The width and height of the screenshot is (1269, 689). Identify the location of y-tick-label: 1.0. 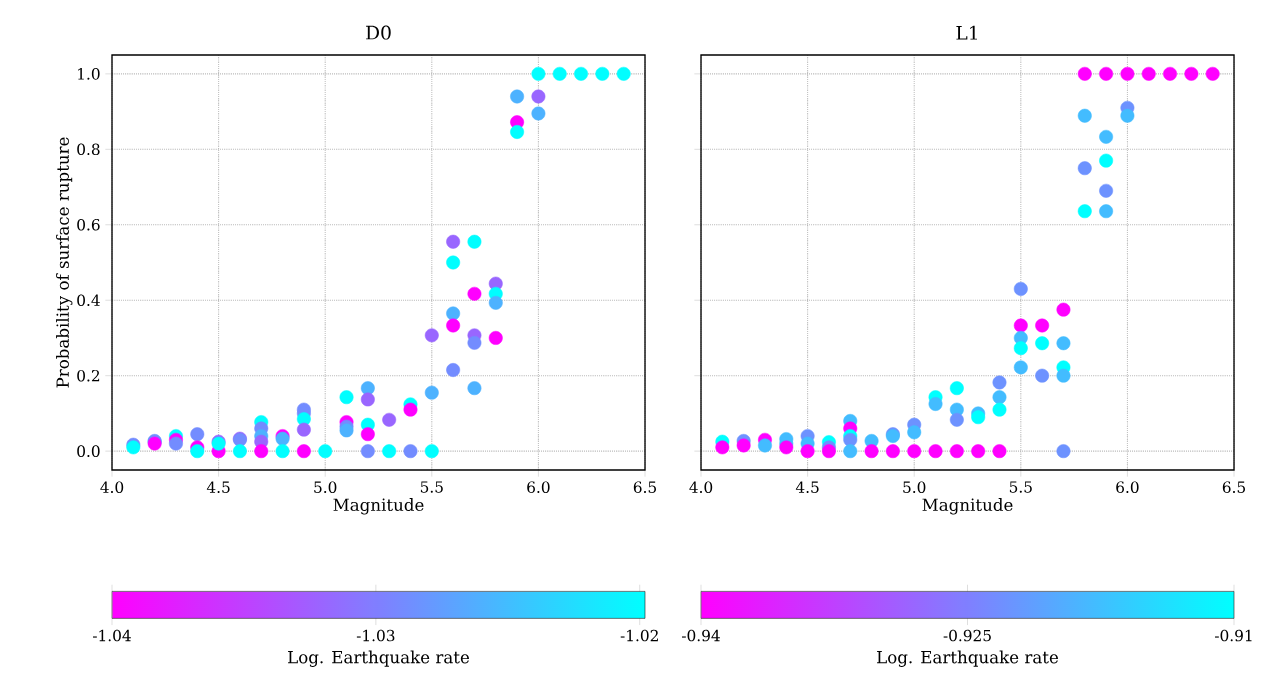
(89, 74).